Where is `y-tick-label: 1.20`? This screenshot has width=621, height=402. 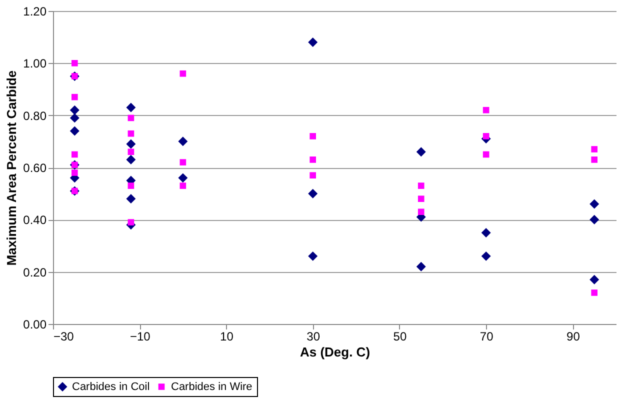 y-tick-label: 1.20 is located at coordinates (35, 11).